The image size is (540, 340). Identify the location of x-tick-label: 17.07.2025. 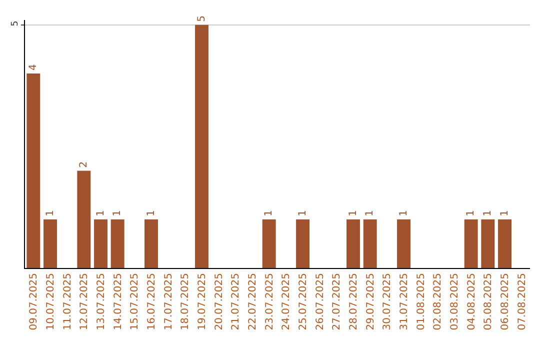
(168, 301).